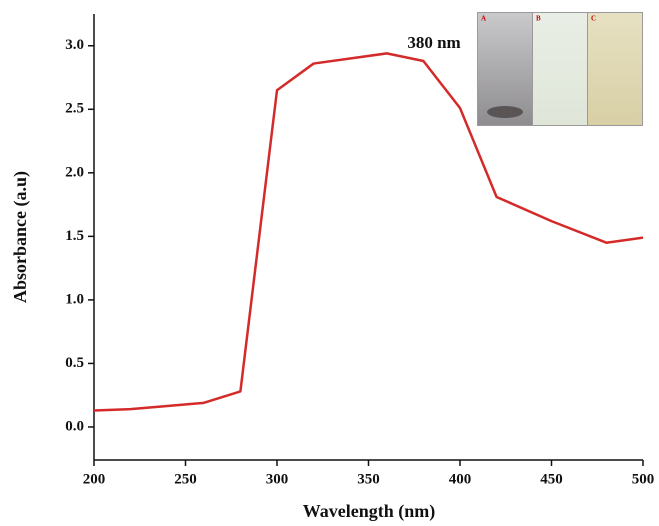  I want to click on inset-label: A, so click(483, 19).